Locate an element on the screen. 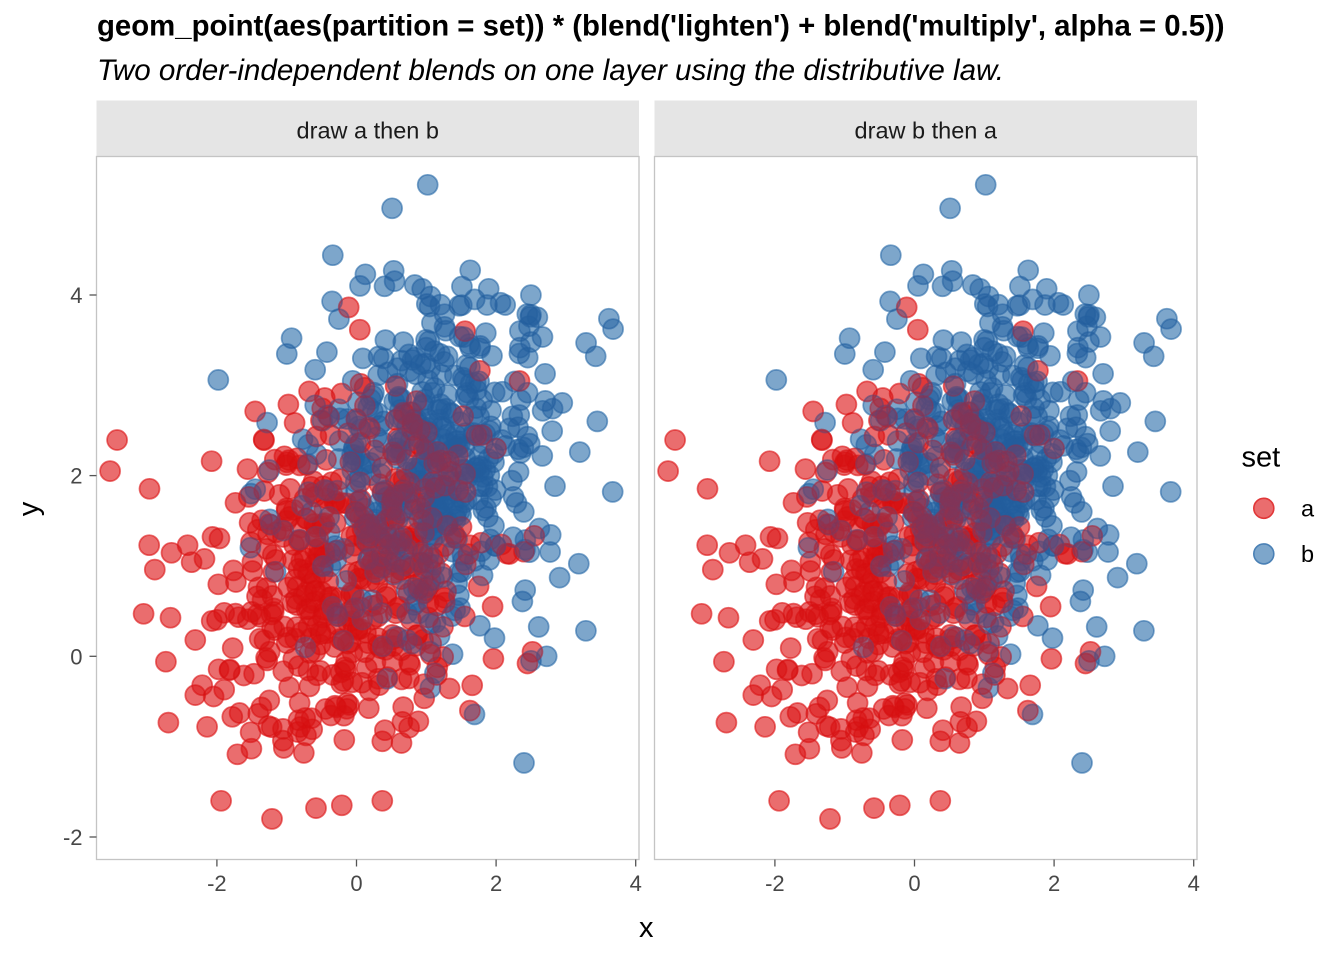  svg-text: b is located at coordinates (1307, 554).